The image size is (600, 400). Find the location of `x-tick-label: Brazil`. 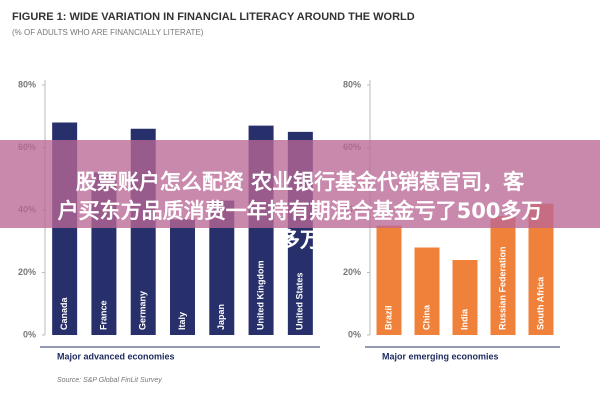

x-tick-label: Brazil is located at coordinates (388, 317).